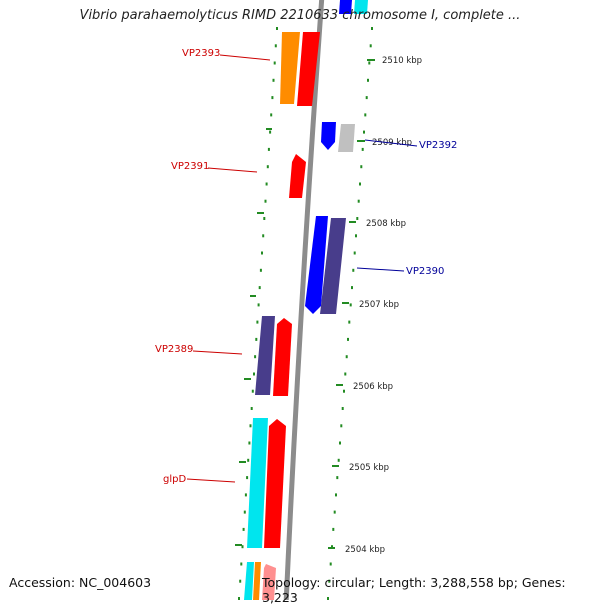  Describe the element at coordinates (201, 53) in the screenshot. I see `gene-label-VP2393: VP2393` at that location.